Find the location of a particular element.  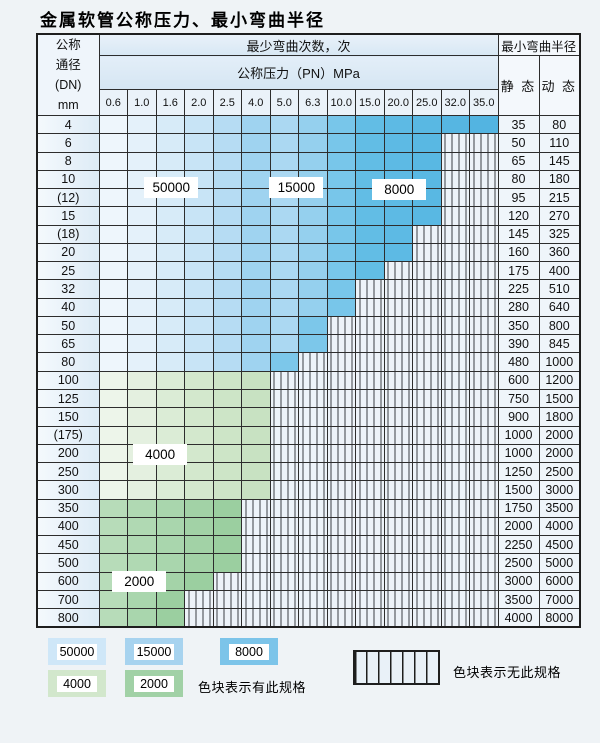

dn-cell: 10 is located at coordinates (68, 179).